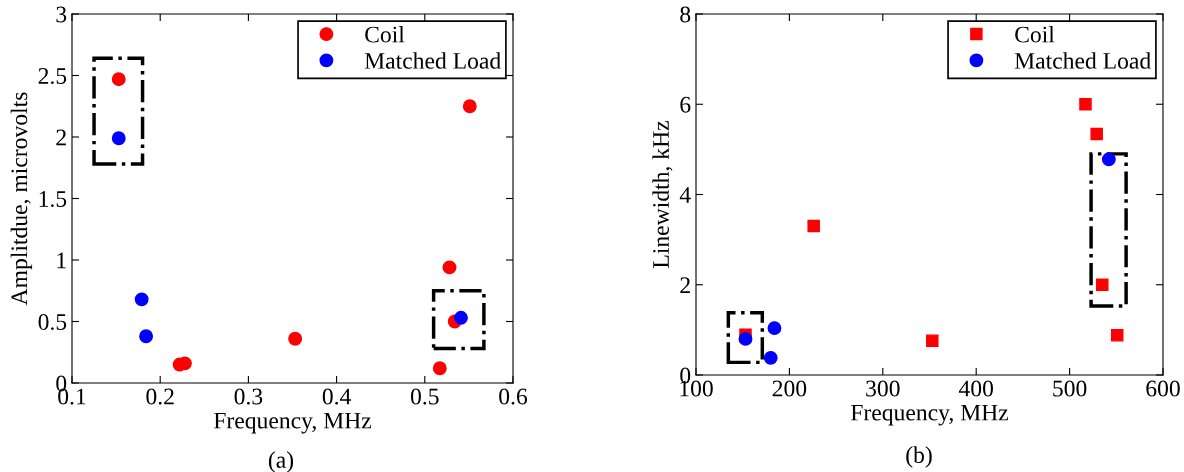 This screenshot has height=472, width=1184. I want to click on x-tick-label: 0.2, so click(160, 396).